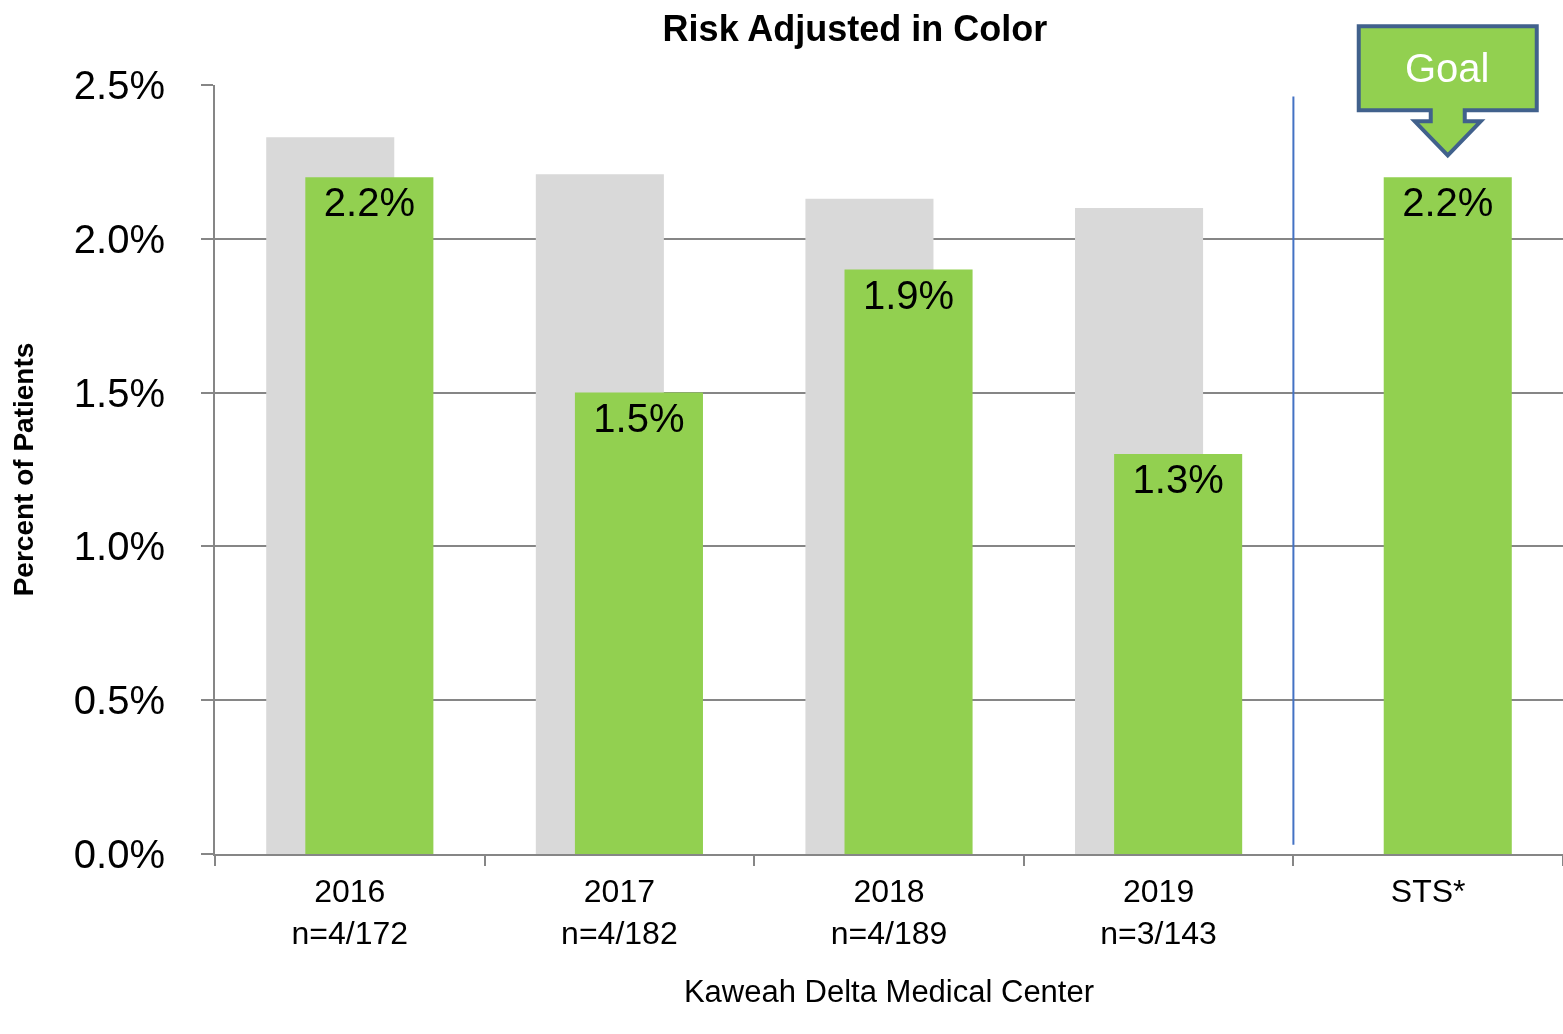  What do you see at coordinates (889, 912) in the screenshot?
I see `x-tick-label: 2018 n=4/189` at bounding box center [889, 912].